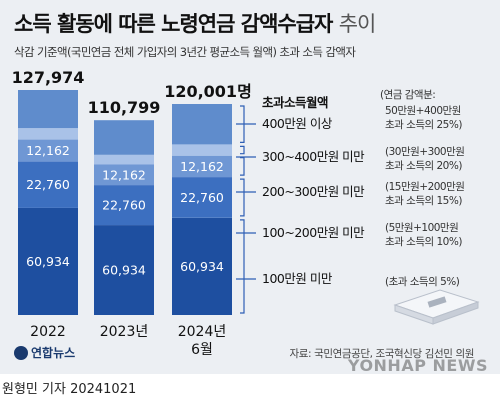 The image size is (500, 402). I want to click on segment-label-1-3: 12,162, so click(48, 150).